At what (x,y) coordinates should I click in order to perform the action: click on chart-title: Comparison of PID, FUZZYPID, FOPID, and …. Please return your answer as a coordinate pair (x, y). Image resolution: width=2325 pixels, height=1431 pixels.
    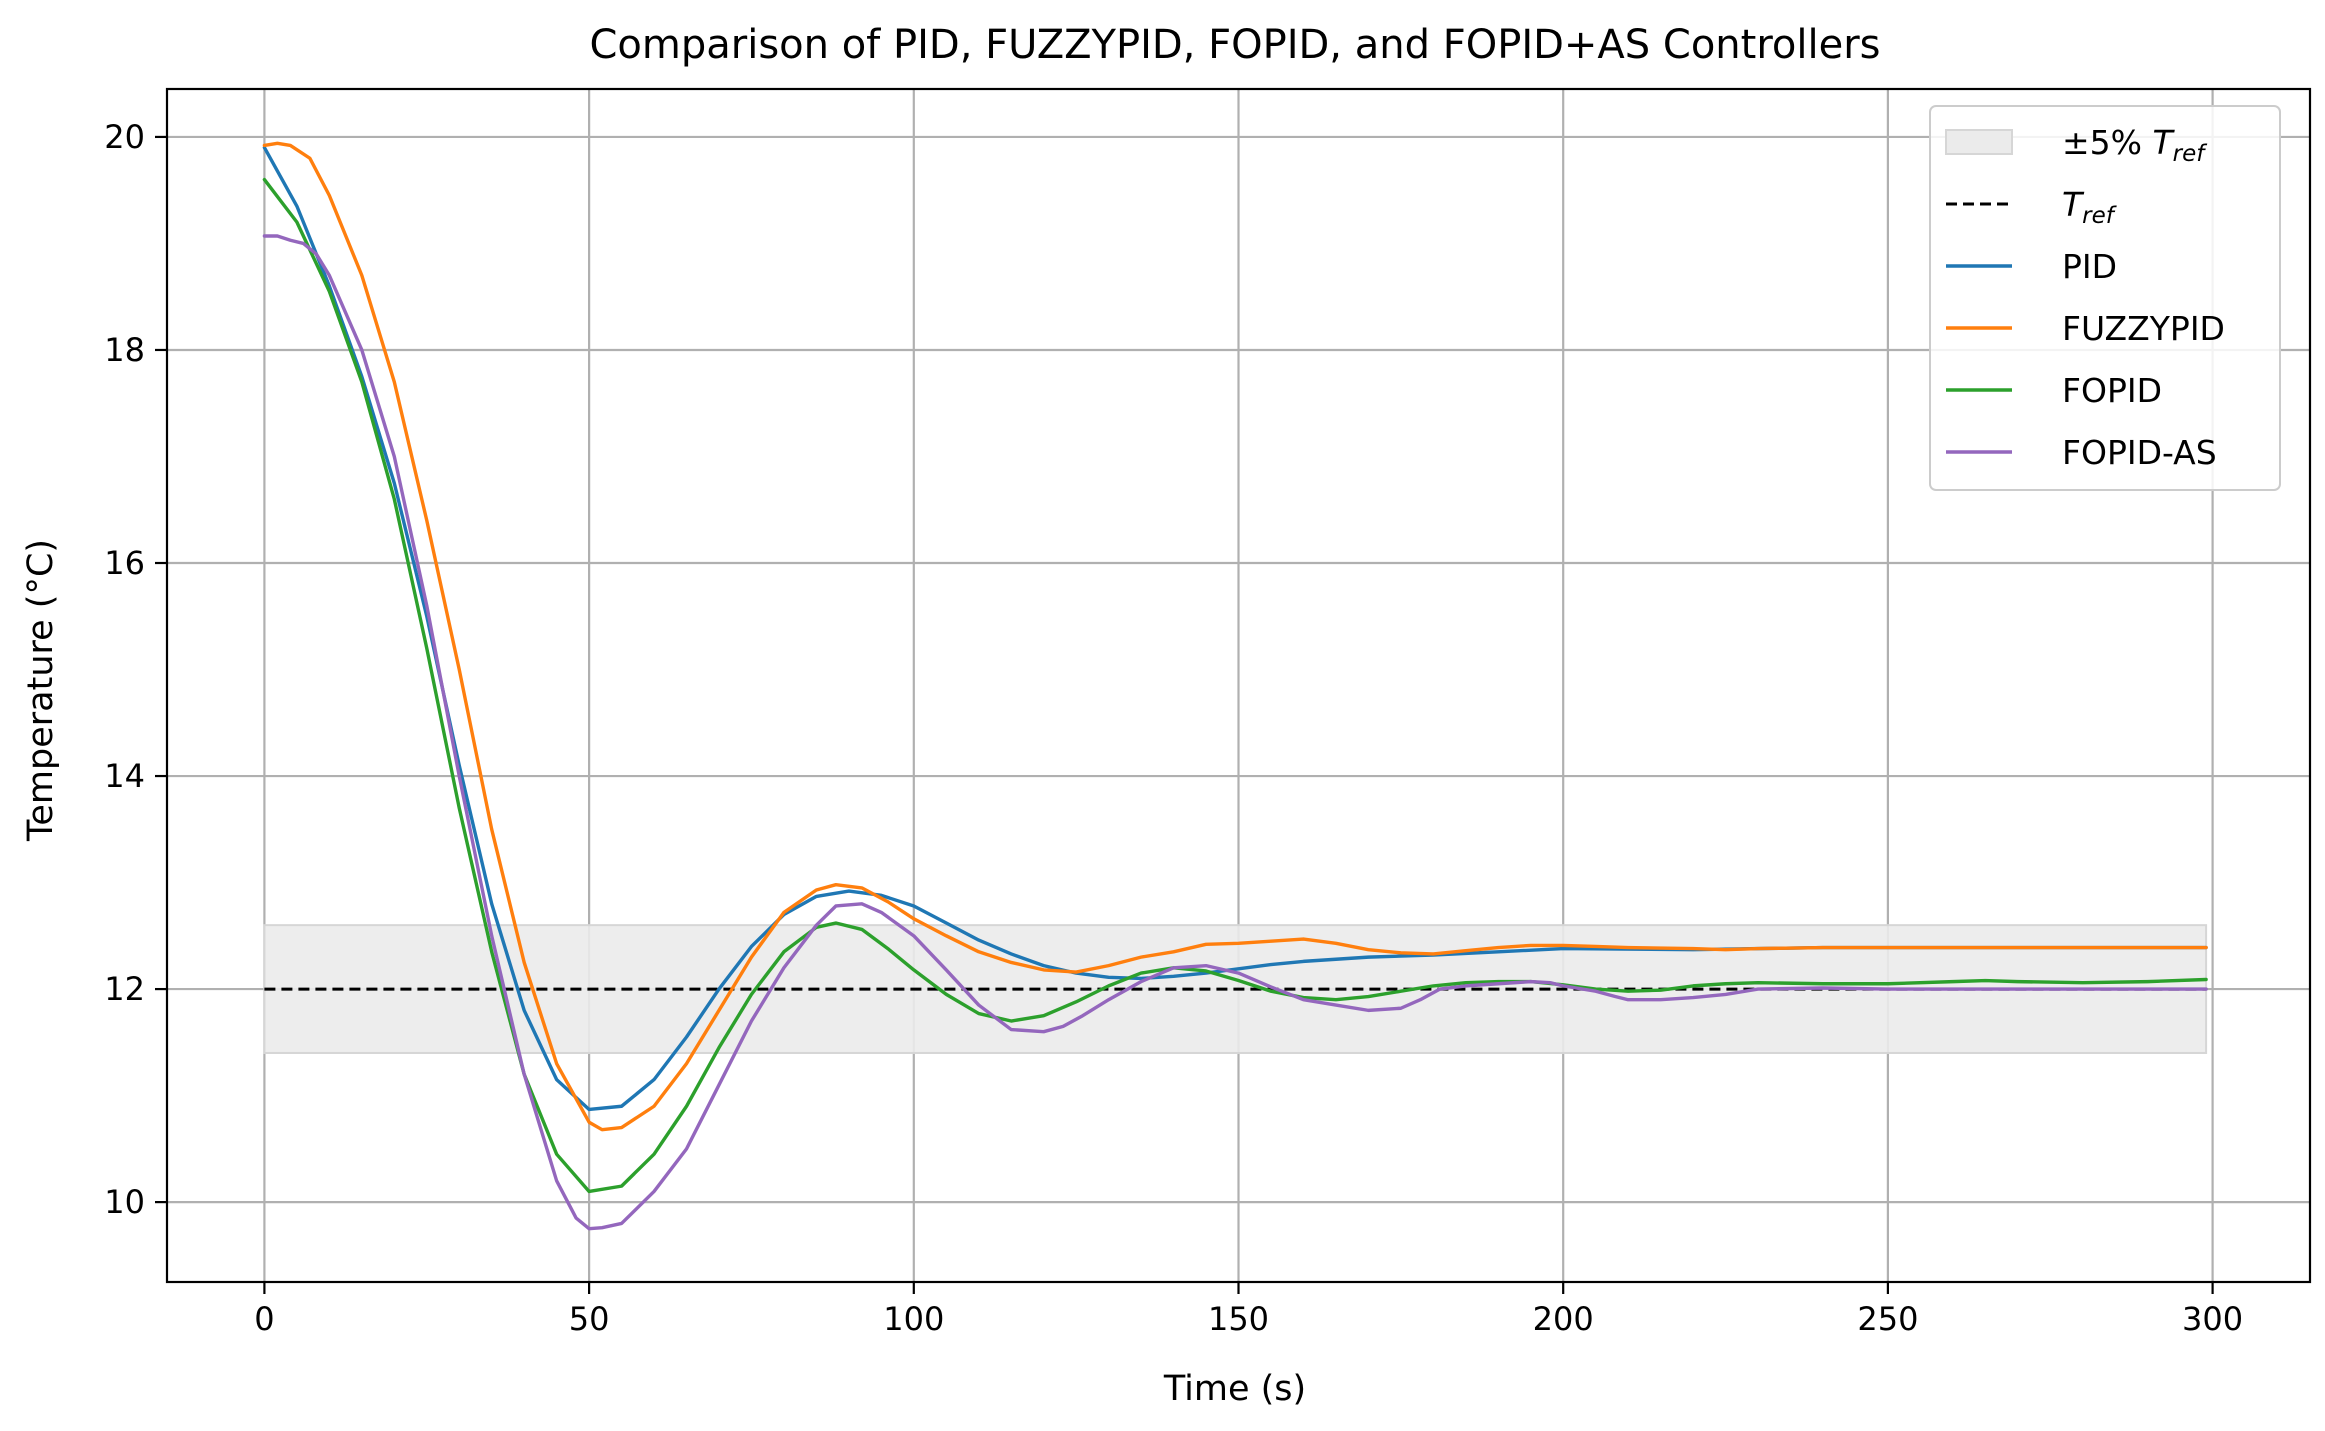
    Looking at the image, I should click on (1235, 45).